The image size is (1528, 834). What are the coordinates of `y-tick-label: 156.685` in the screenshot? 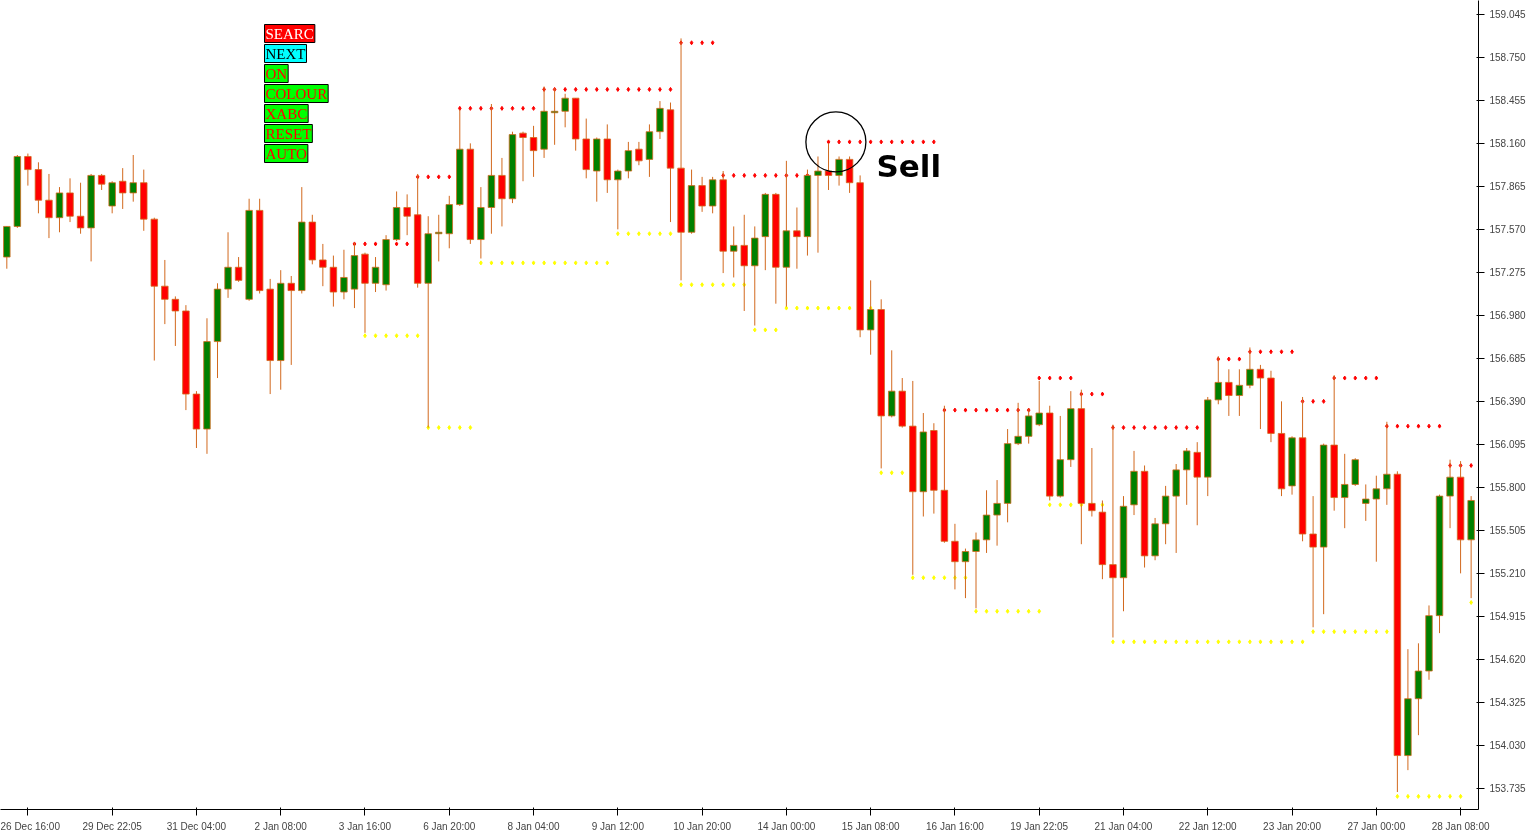 It's located at (1508, 359).